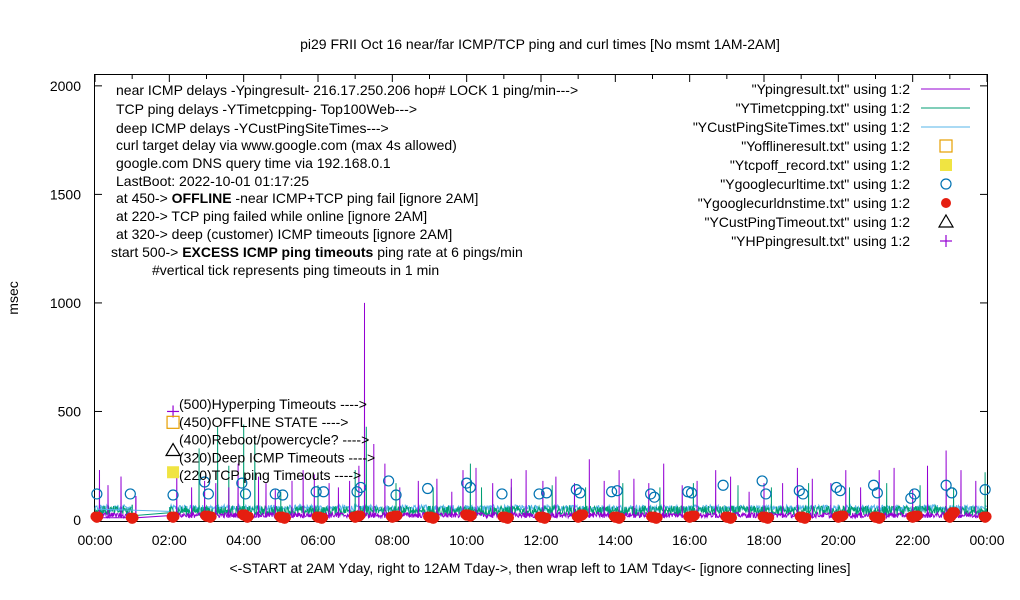 The height and width of the screenshot is (600, 1020). Describe the element at coordinates (823, 108) in the screenshot. I see `legend-label: "YTimetcpping.txt" using 1:2` at that location.